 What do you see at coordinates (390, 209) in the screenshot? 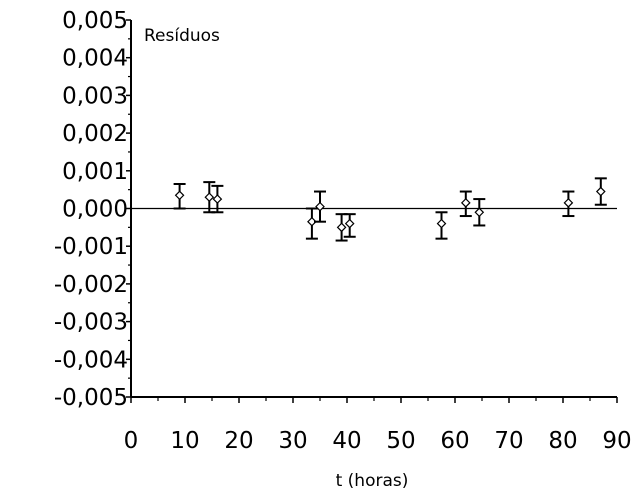
I see `data-points` at bounding box center [390, 209].